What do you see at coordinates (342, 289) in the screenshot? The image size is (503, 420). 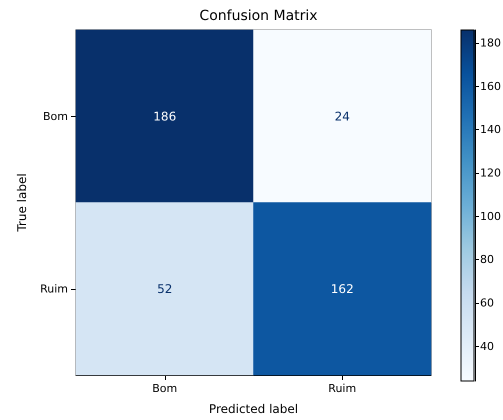 I see `data-label: 162` at bounding box center [342, 289].